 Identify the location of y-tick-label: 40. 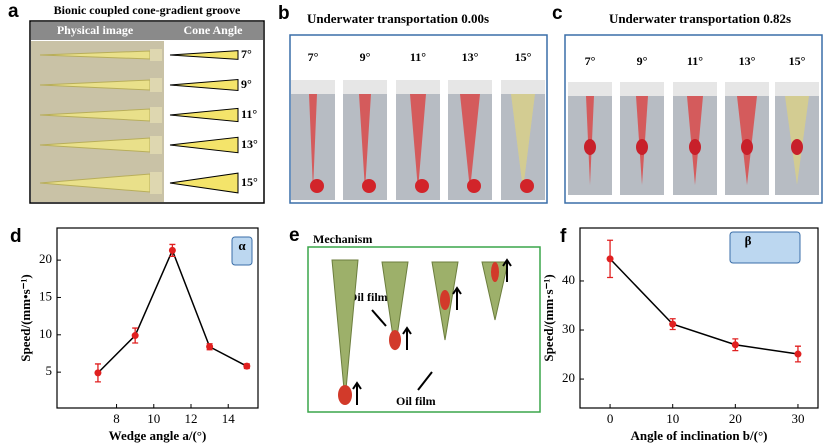
(568, 279).